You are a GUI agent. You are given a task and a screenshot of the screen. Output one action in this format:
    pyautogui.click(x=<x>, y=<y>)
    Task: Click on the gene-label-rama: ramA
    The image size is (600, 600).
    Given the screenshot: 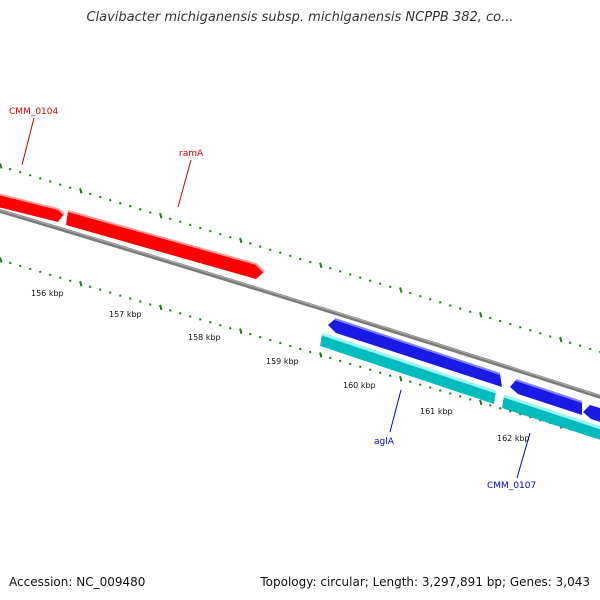 What is the action you would take?
    pyautogui.click(x=191, y=154)
    